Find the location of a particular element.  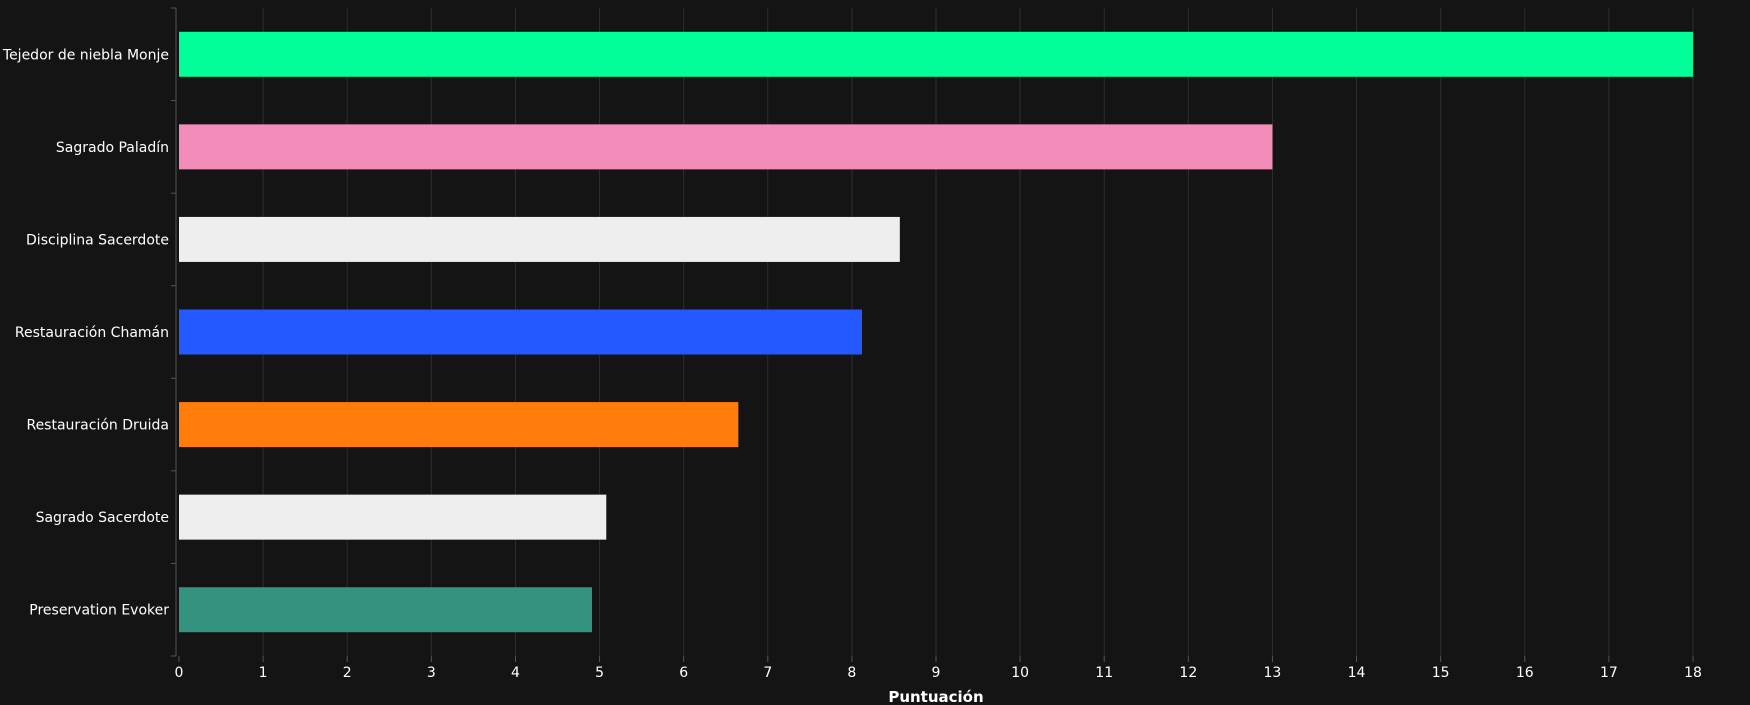

category-label: Tejedor de niebla Monje is located at coordinates (85, 55).